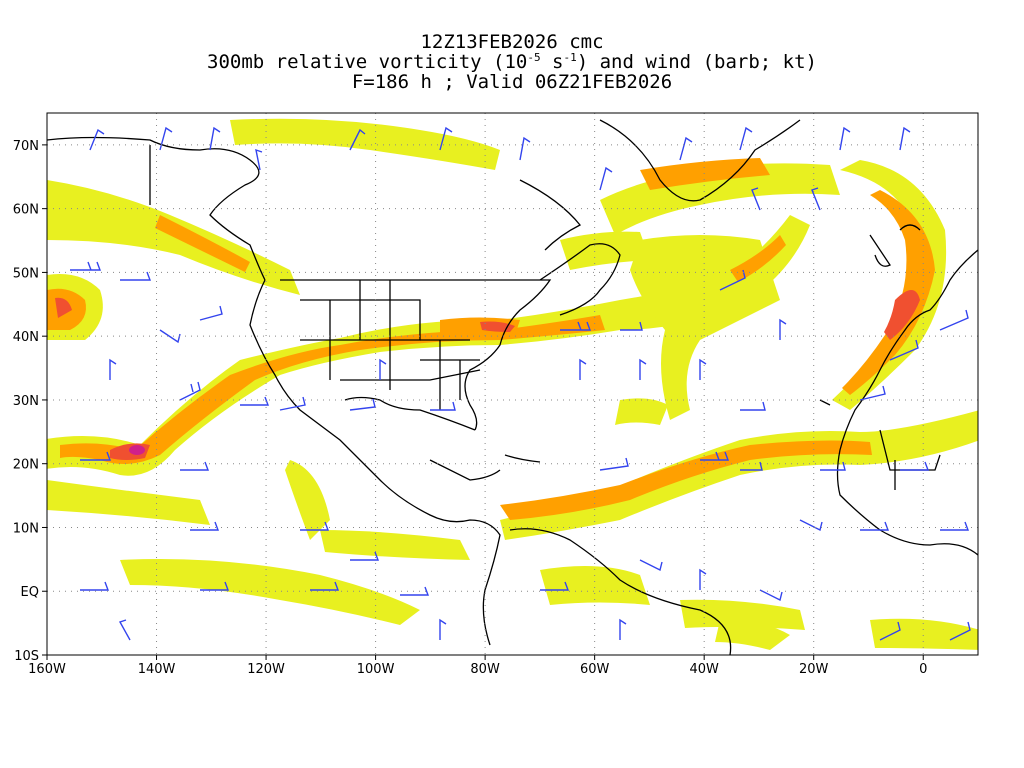 The width and height of the screenshot is (1024, 768). Describe the element at coordinates (512, 82) in the screenshot. I see `title-line-3: F=186 h ; Valid 06Z21FEB2026` at that location.